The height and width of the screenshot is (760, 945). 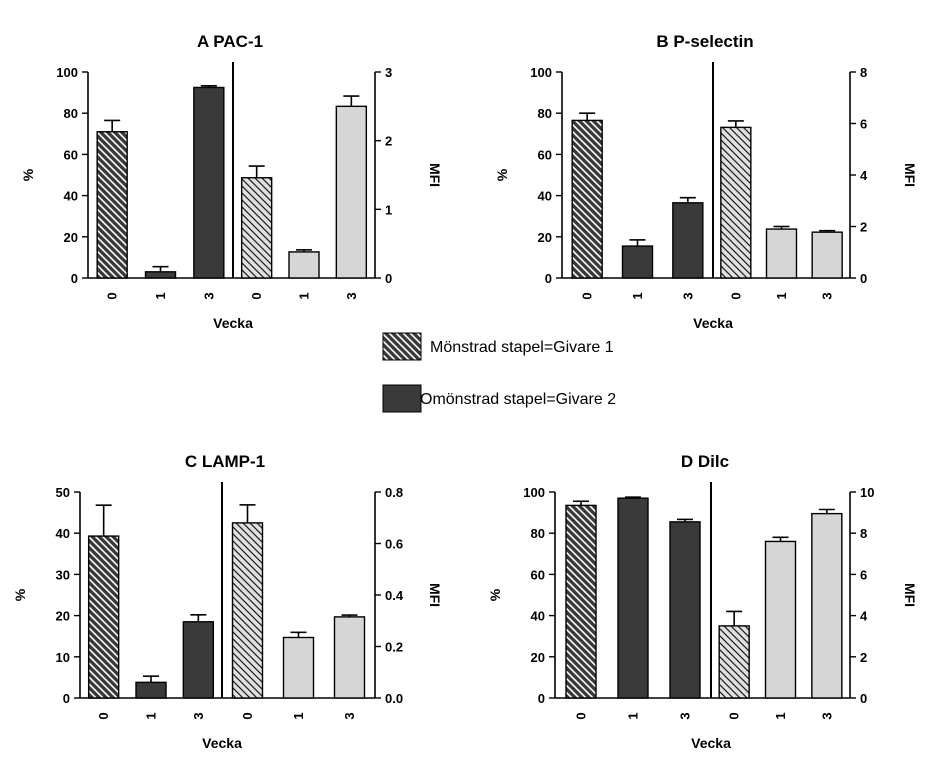 What do you see at coordinates (394, 492) in the screenshot?
I see `y-tick-label-right: 0.8` at bounding box center [394, 492].